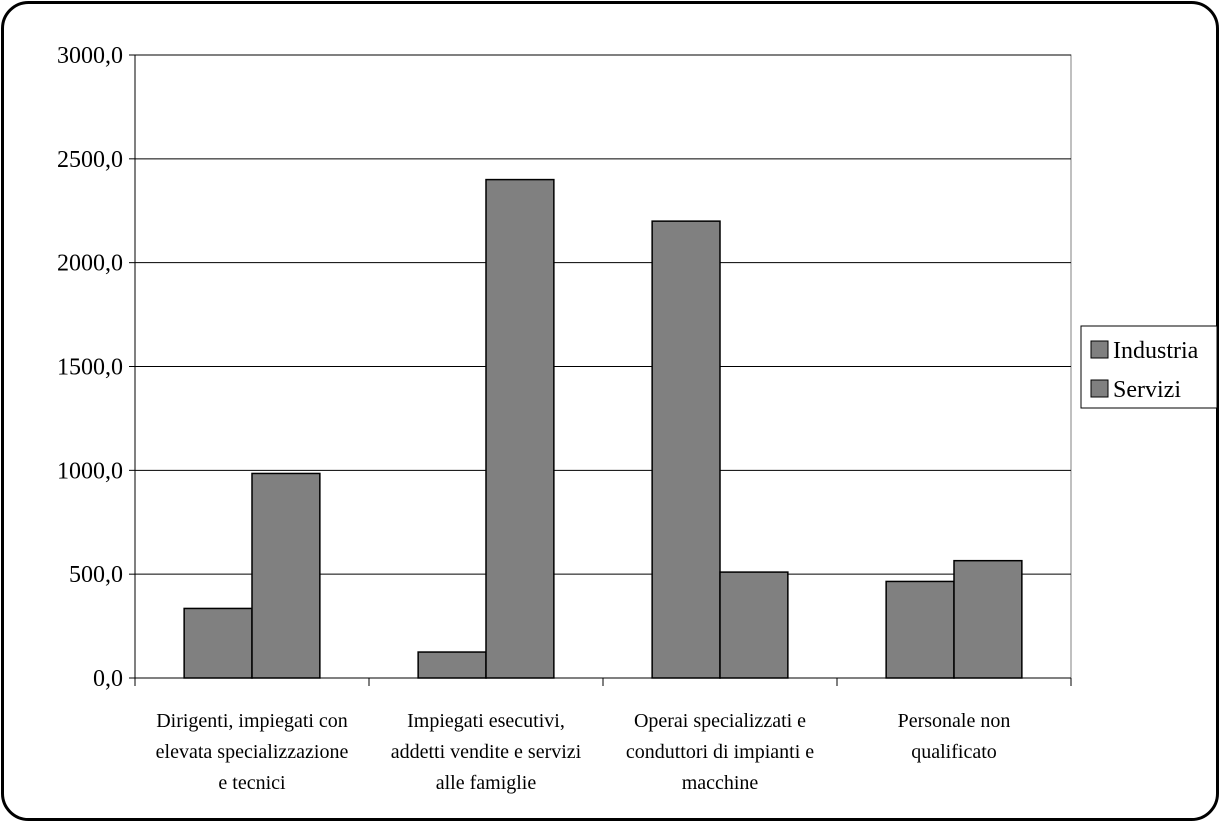 The image size is (1220, 822). I want to click on x-tick-label: Personale non qualificato, so click(954, 736).